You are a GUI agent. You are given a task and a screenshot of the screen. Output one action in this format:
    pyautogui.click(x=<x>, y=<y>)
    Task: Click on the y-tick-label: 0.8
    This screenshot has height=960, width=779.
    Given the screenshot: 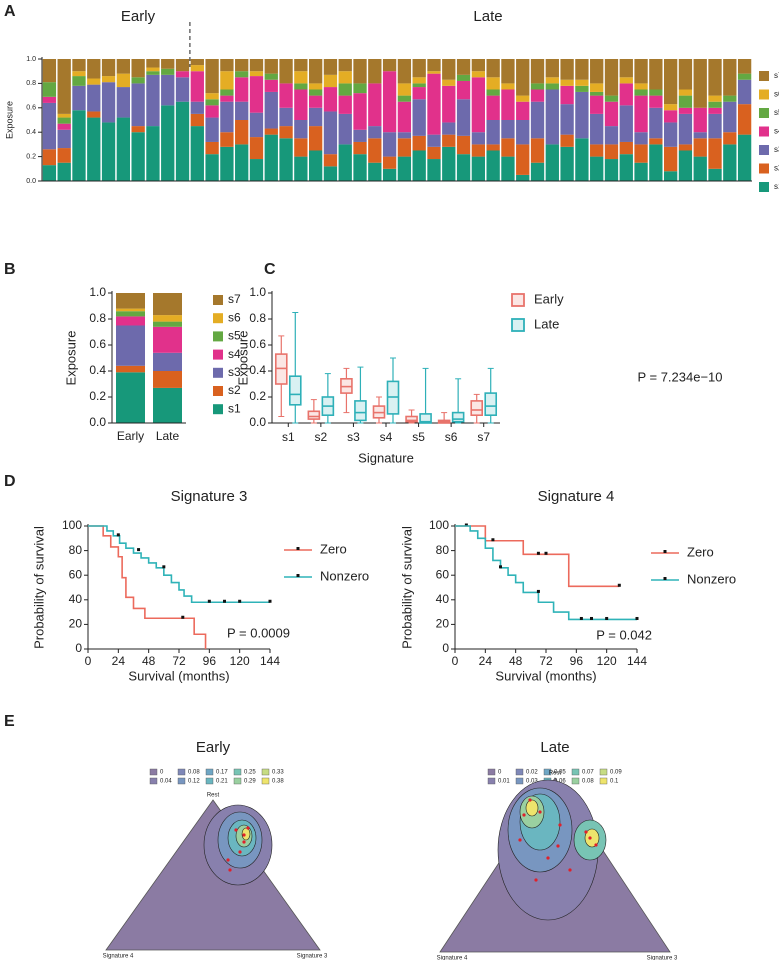 What is the action you would take?
    pyautogui.click(x=31, y=83)
    